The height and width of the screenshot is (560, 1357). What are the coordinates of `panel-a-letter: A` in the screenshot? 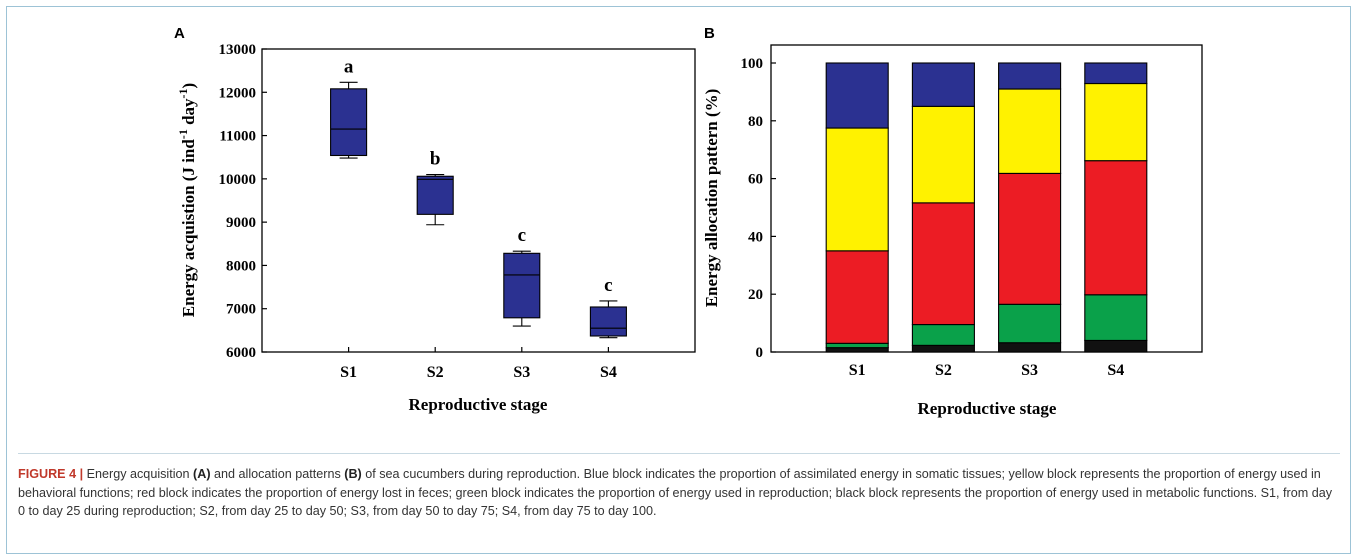 It's located at (179, 33).